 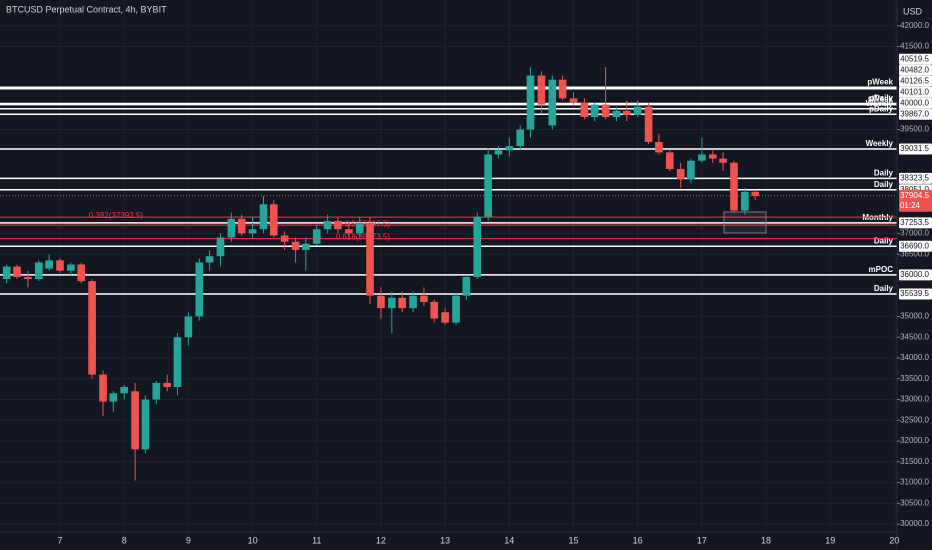 What do you see at coordinates (914, 253) in the screenshot?
I see `y-tick-label: 36500.0` at bounding box center [914, 253].